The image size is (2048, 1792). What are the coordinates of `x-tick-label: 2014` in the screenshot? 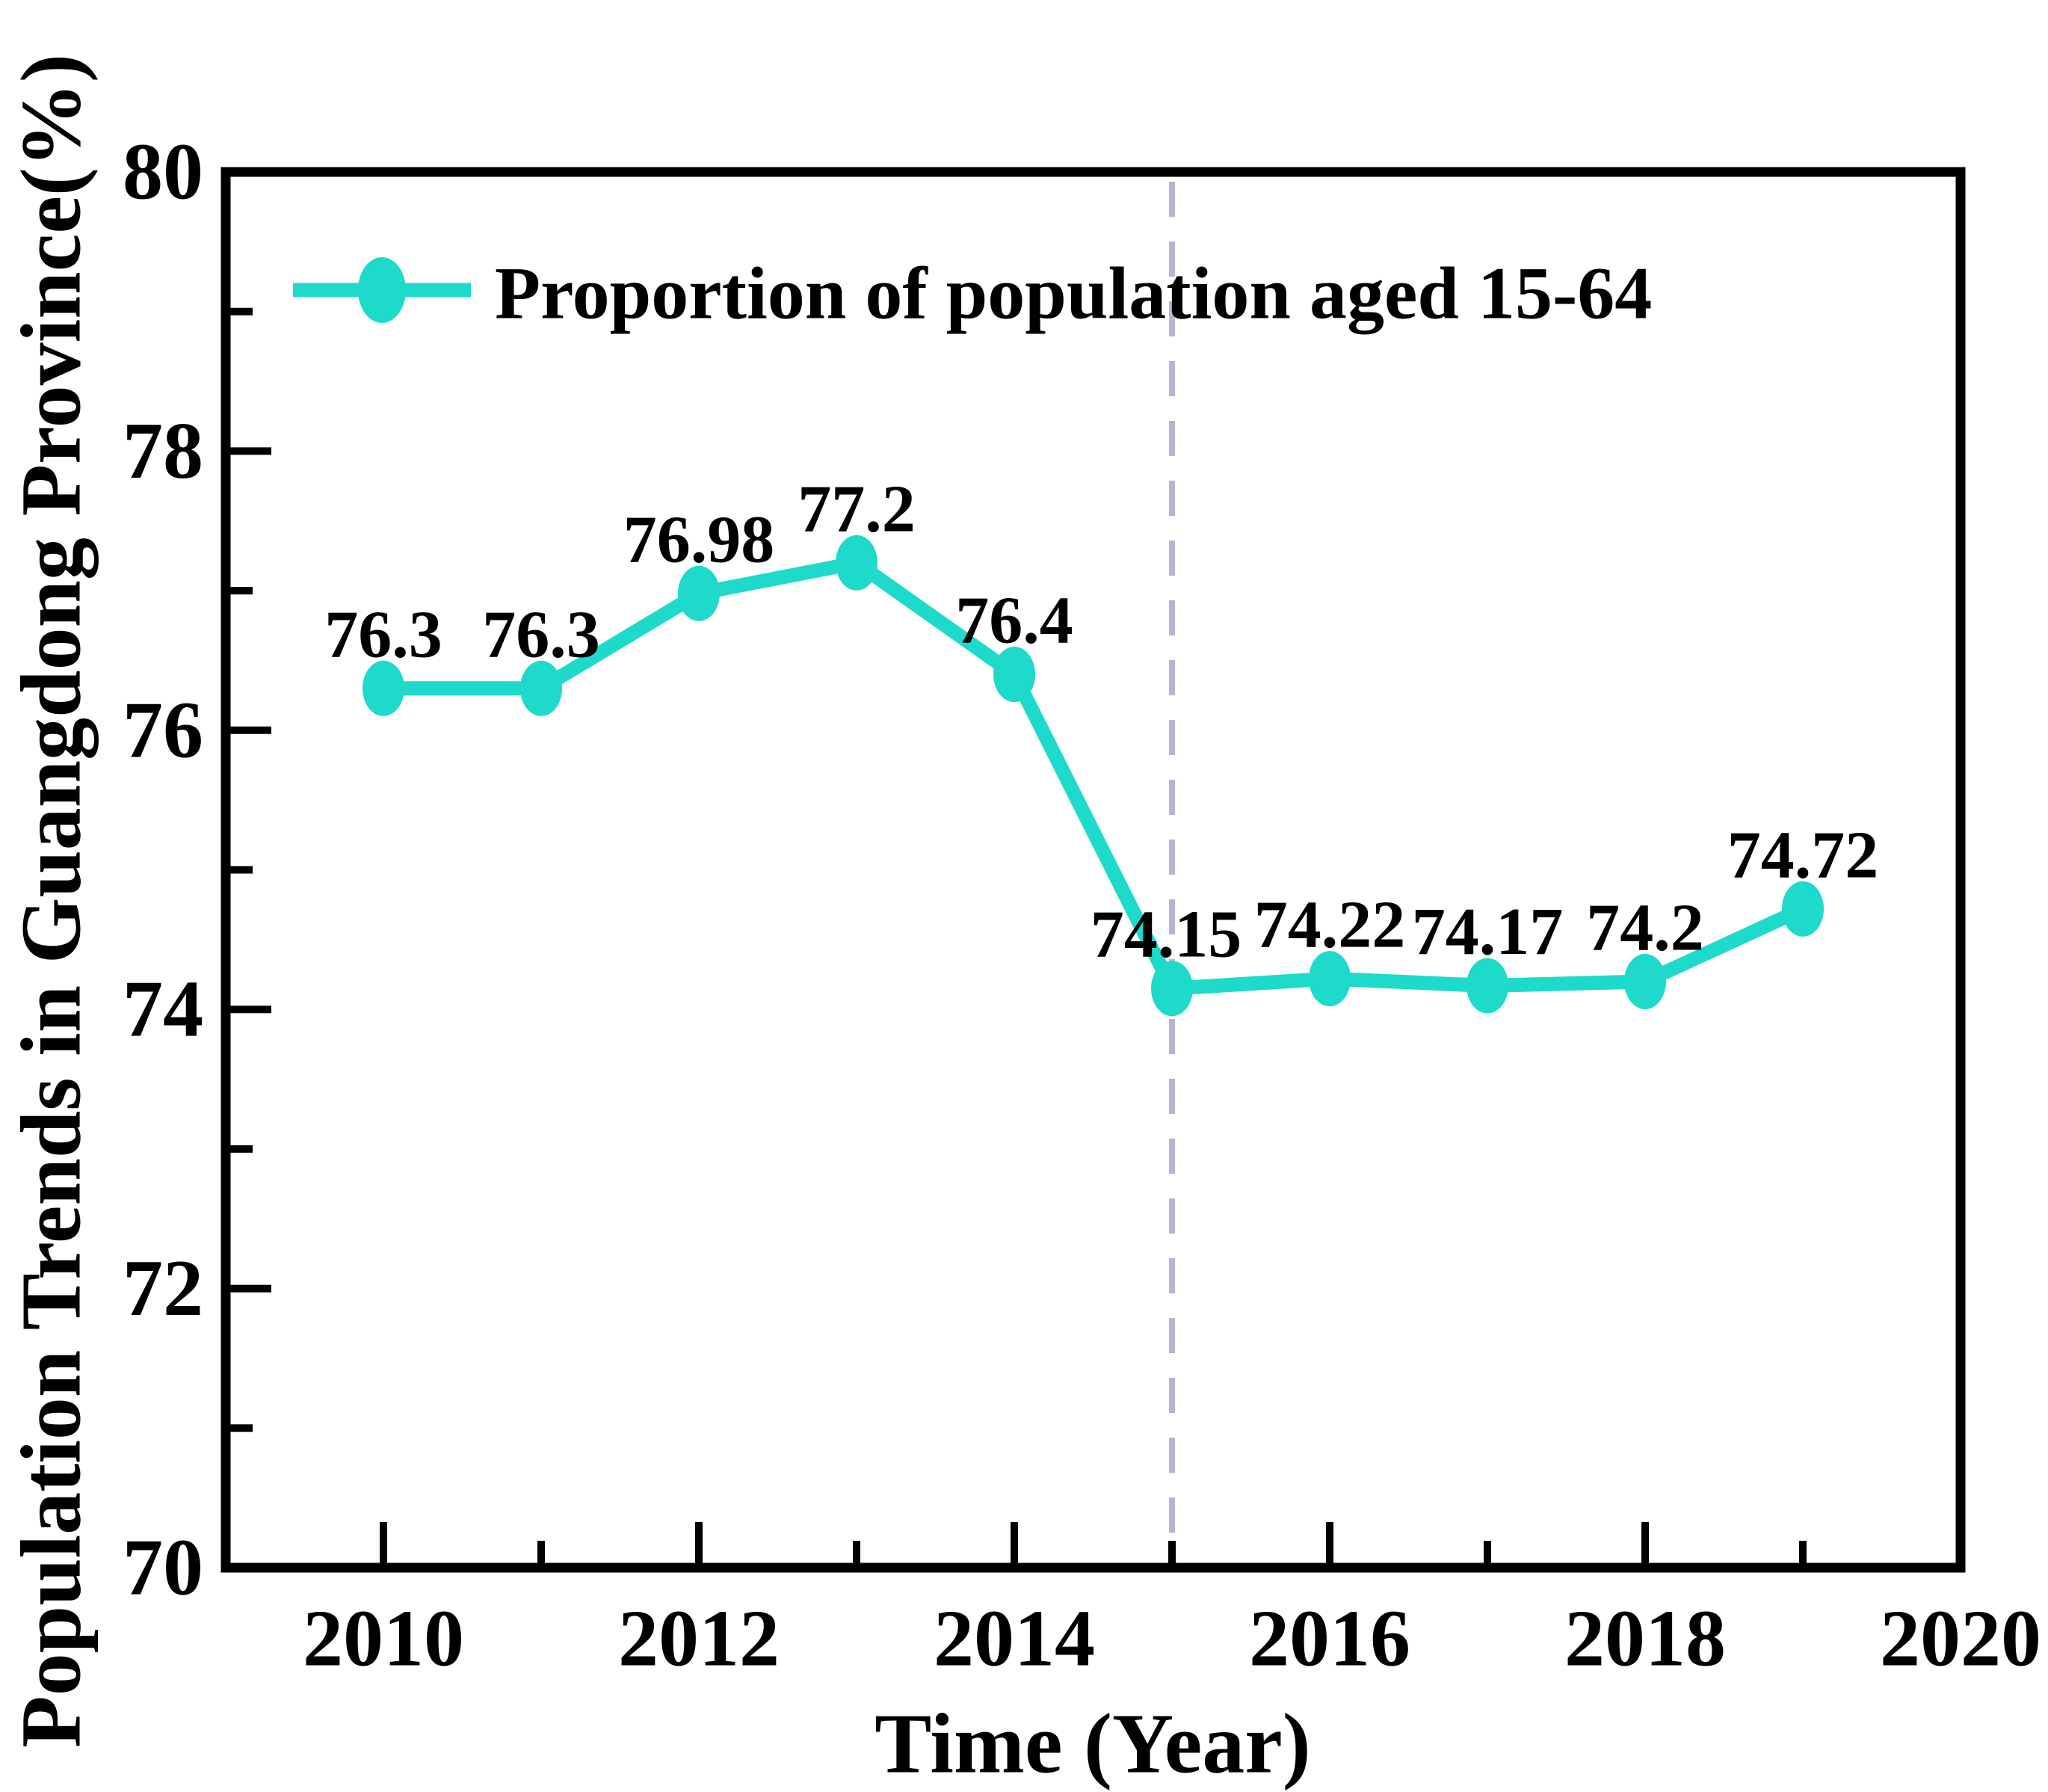 It's located at (1014, 1639).